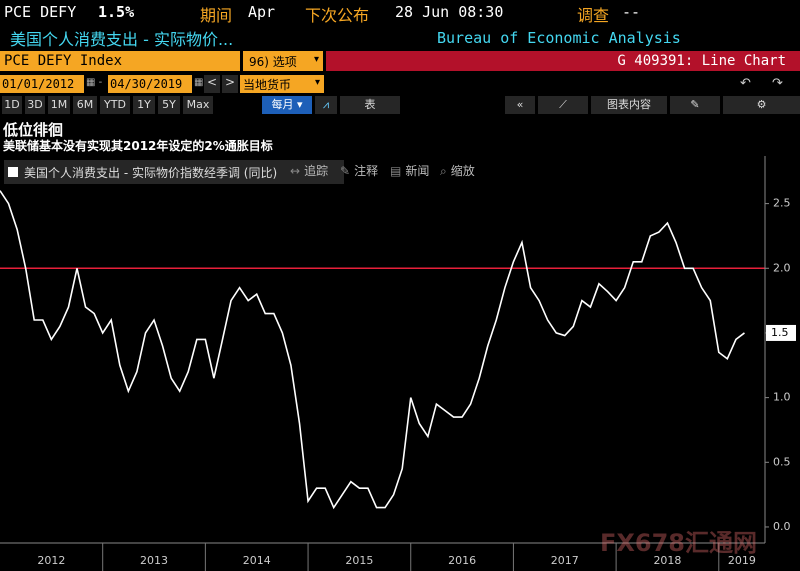 The height and width of the screenshot is (571, 800). What do you see at coordinates (443, 171) in the screenshot?
I see `tool-icon: ⌕` at bounding box center [443, 171].